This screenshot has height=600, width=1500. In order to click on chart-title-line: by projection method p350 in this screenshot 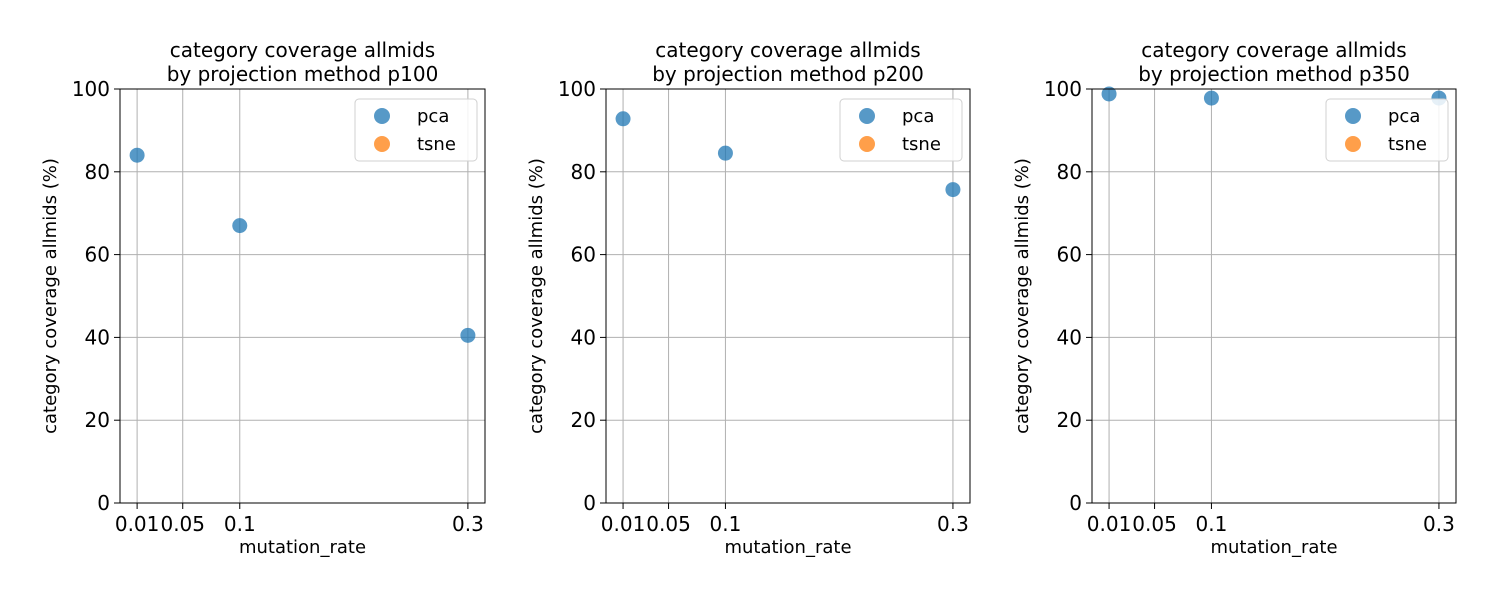, I will do `click(1274, 74)`.